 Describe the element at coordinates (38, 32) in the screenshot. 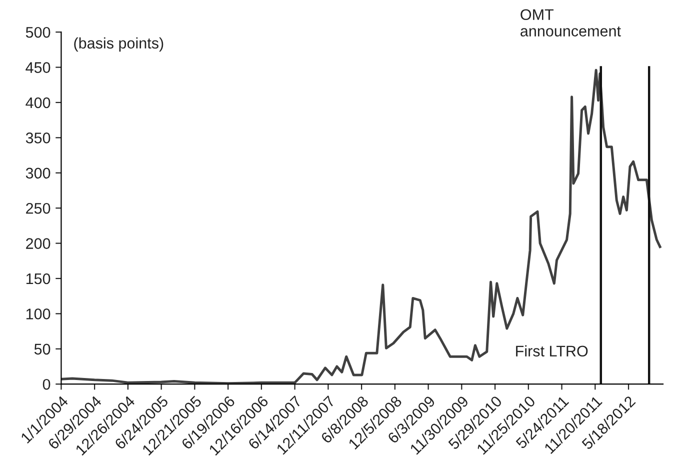

I see `y-tick-label: 500` at that location.